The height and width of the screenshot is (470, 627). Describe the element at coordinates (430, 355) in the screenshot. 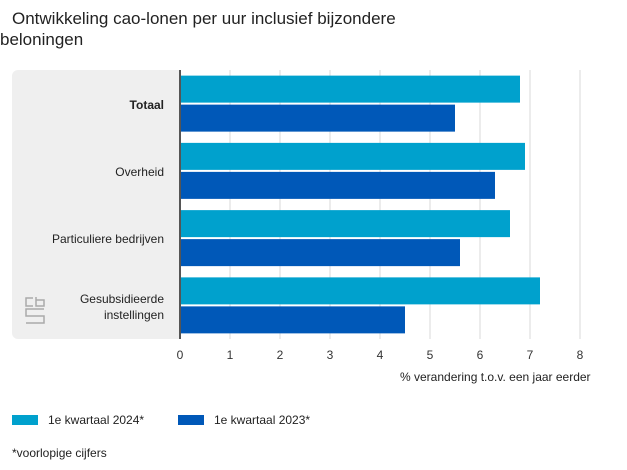

I see `x-tick-label: 5` at that location.